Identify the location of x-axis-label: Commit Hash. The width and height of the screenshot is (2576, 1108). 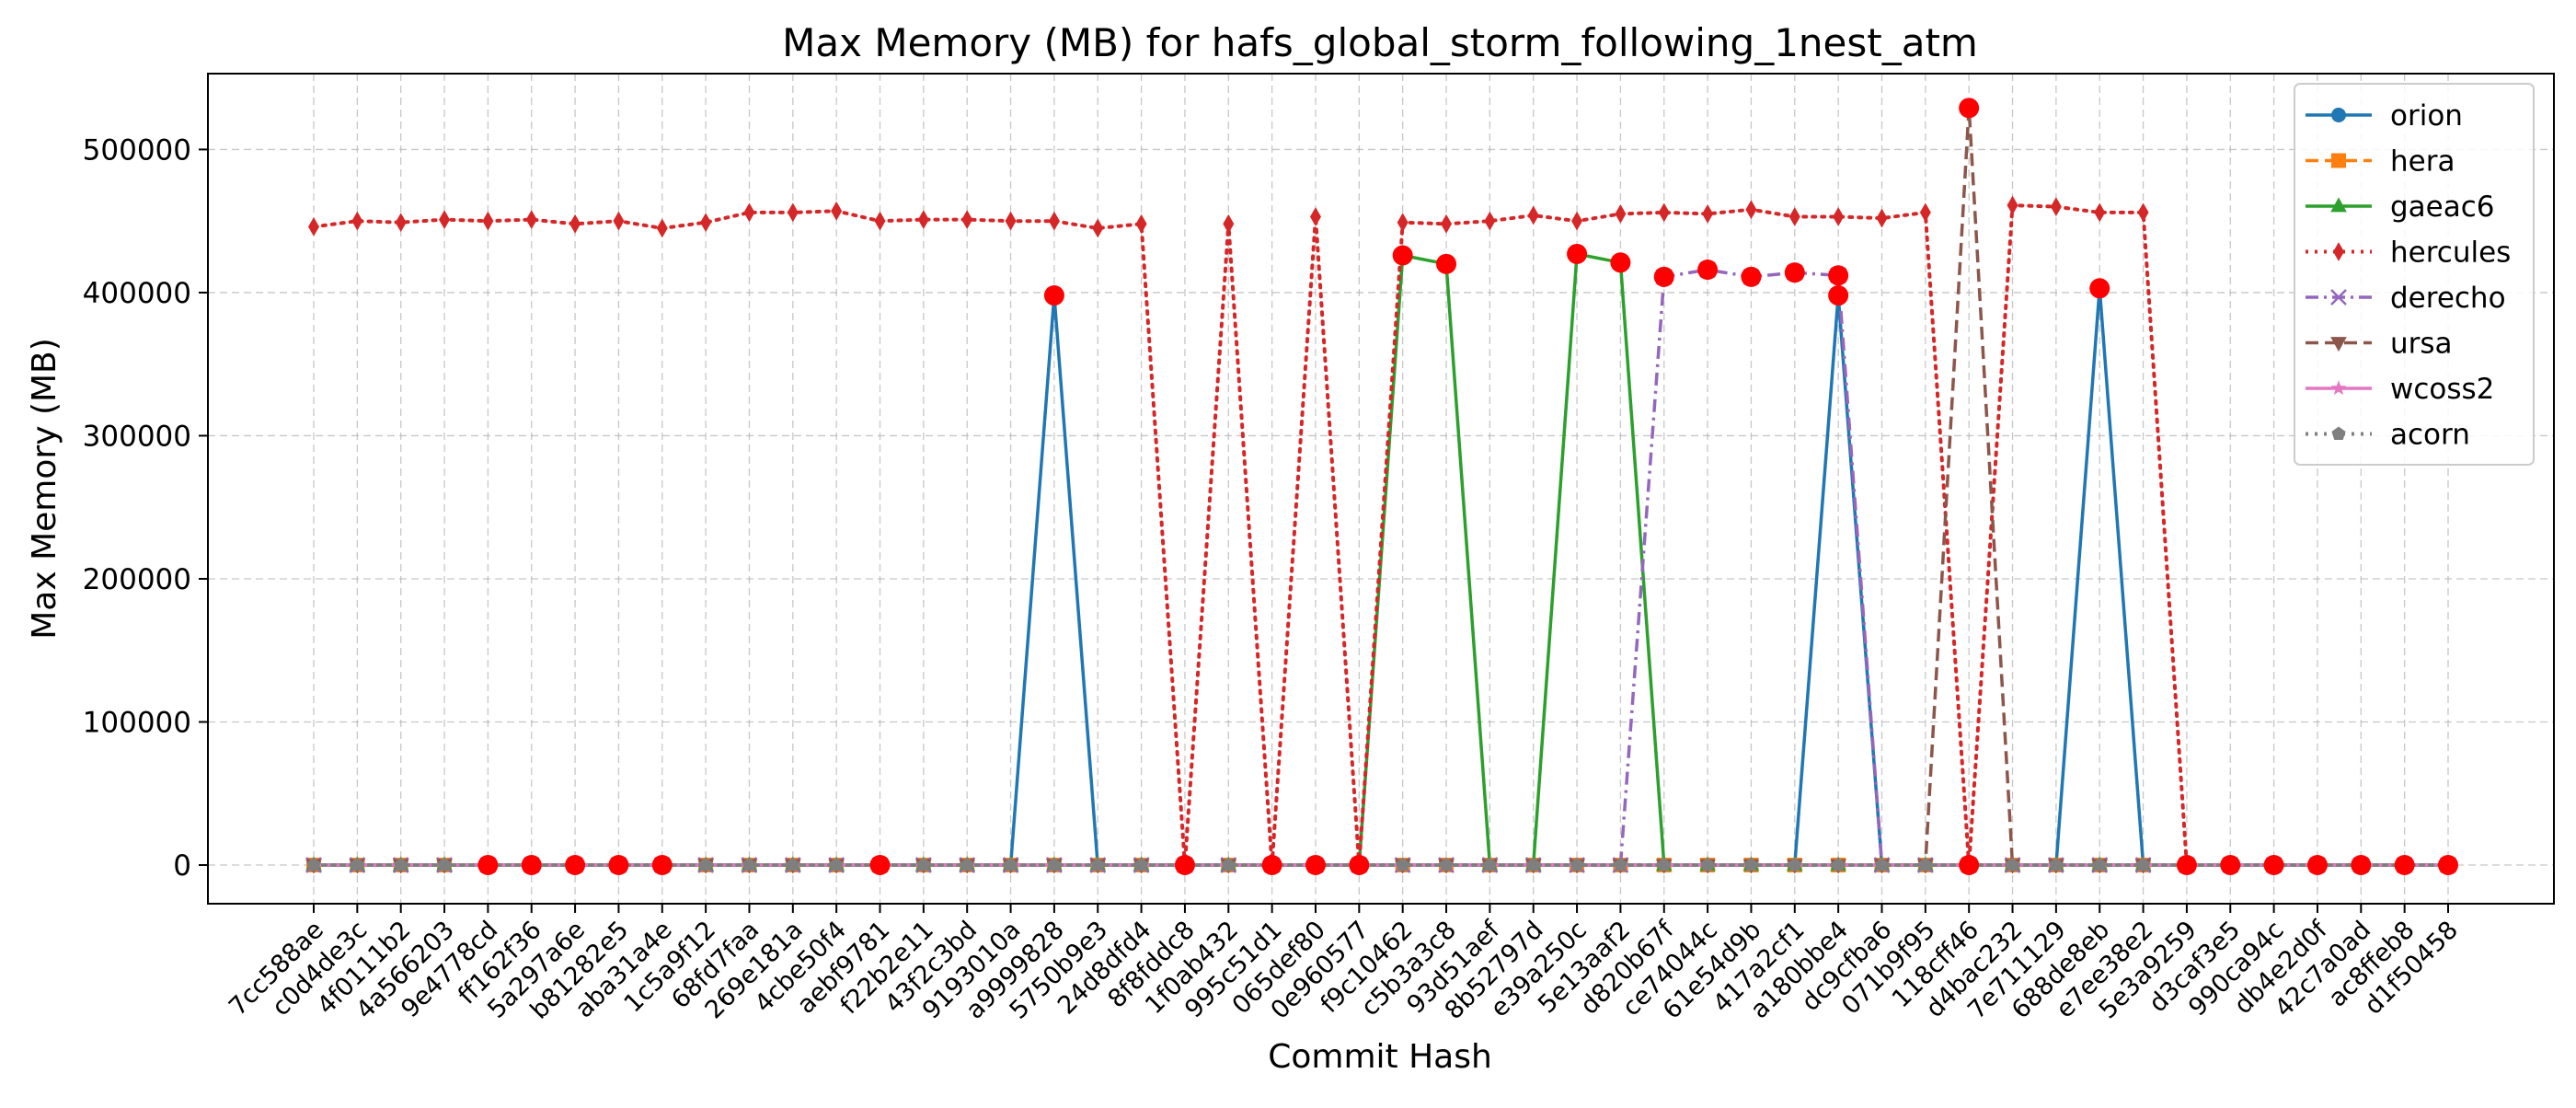
(1380, 1057).